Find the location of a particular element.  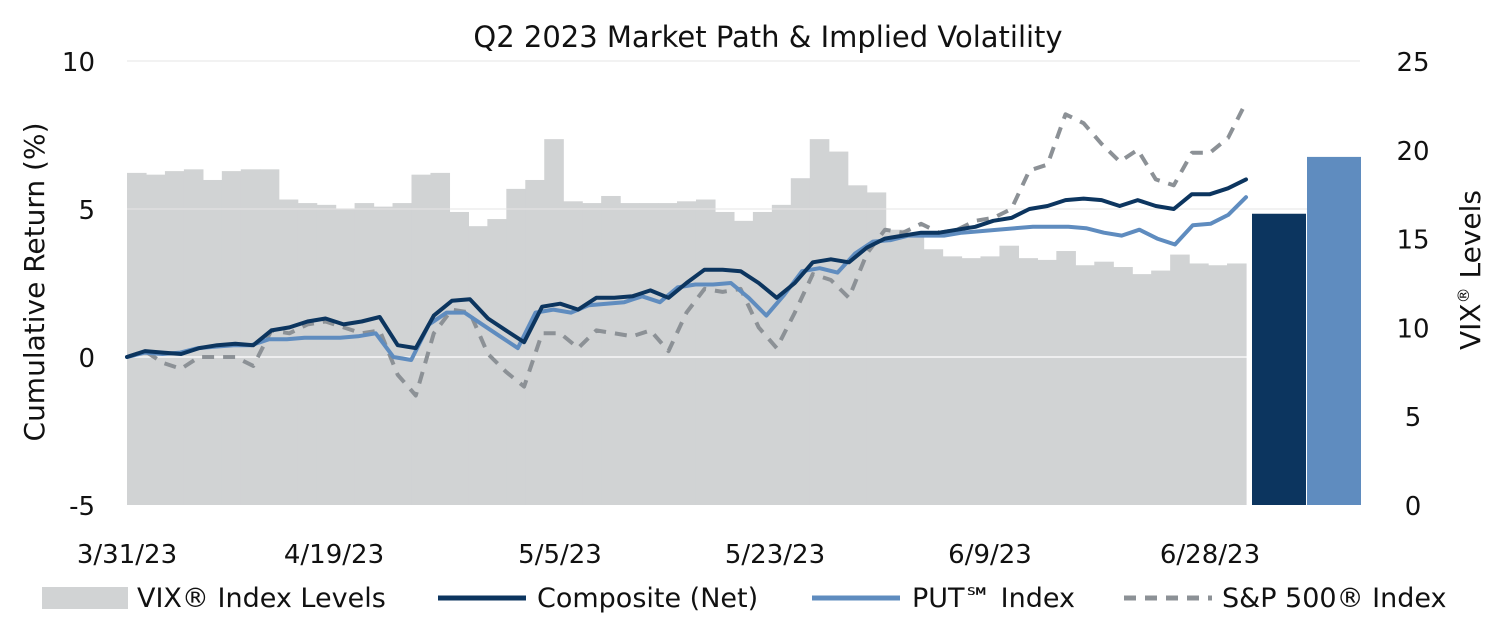

legend-label: S&P 500® Index is located at coordinates (1334, 598).